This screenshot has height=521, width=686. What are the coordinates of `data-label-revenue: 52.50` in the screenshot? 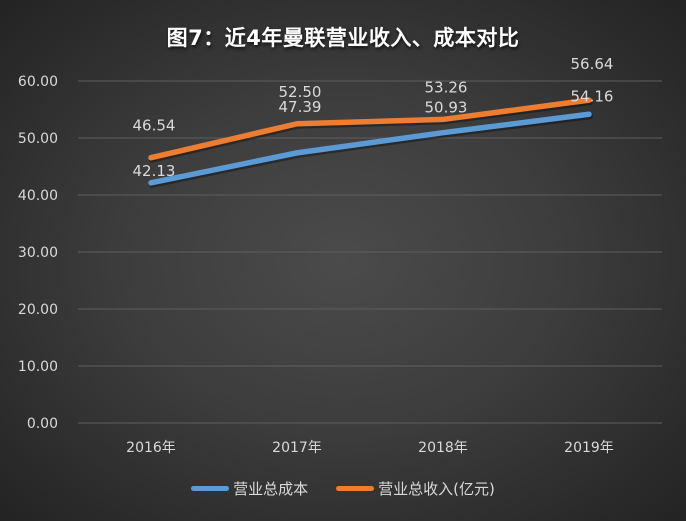 It's located at (300, 92).